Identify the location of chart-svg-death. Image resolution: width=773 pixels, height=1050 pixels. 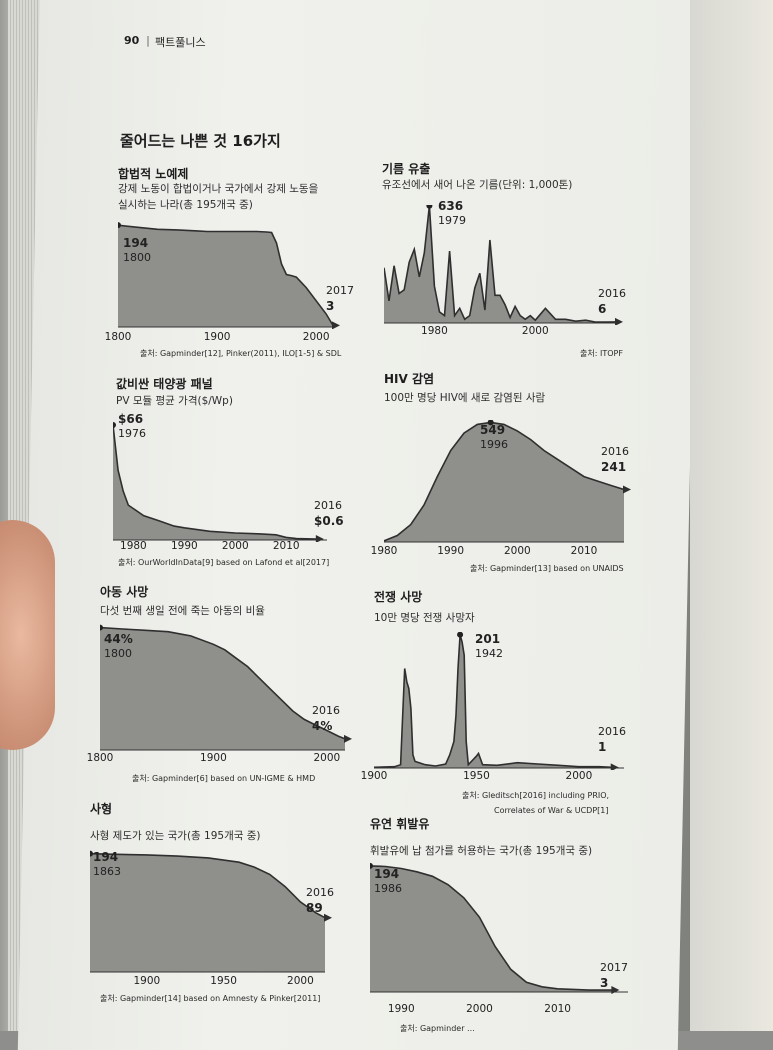
(211, 911).